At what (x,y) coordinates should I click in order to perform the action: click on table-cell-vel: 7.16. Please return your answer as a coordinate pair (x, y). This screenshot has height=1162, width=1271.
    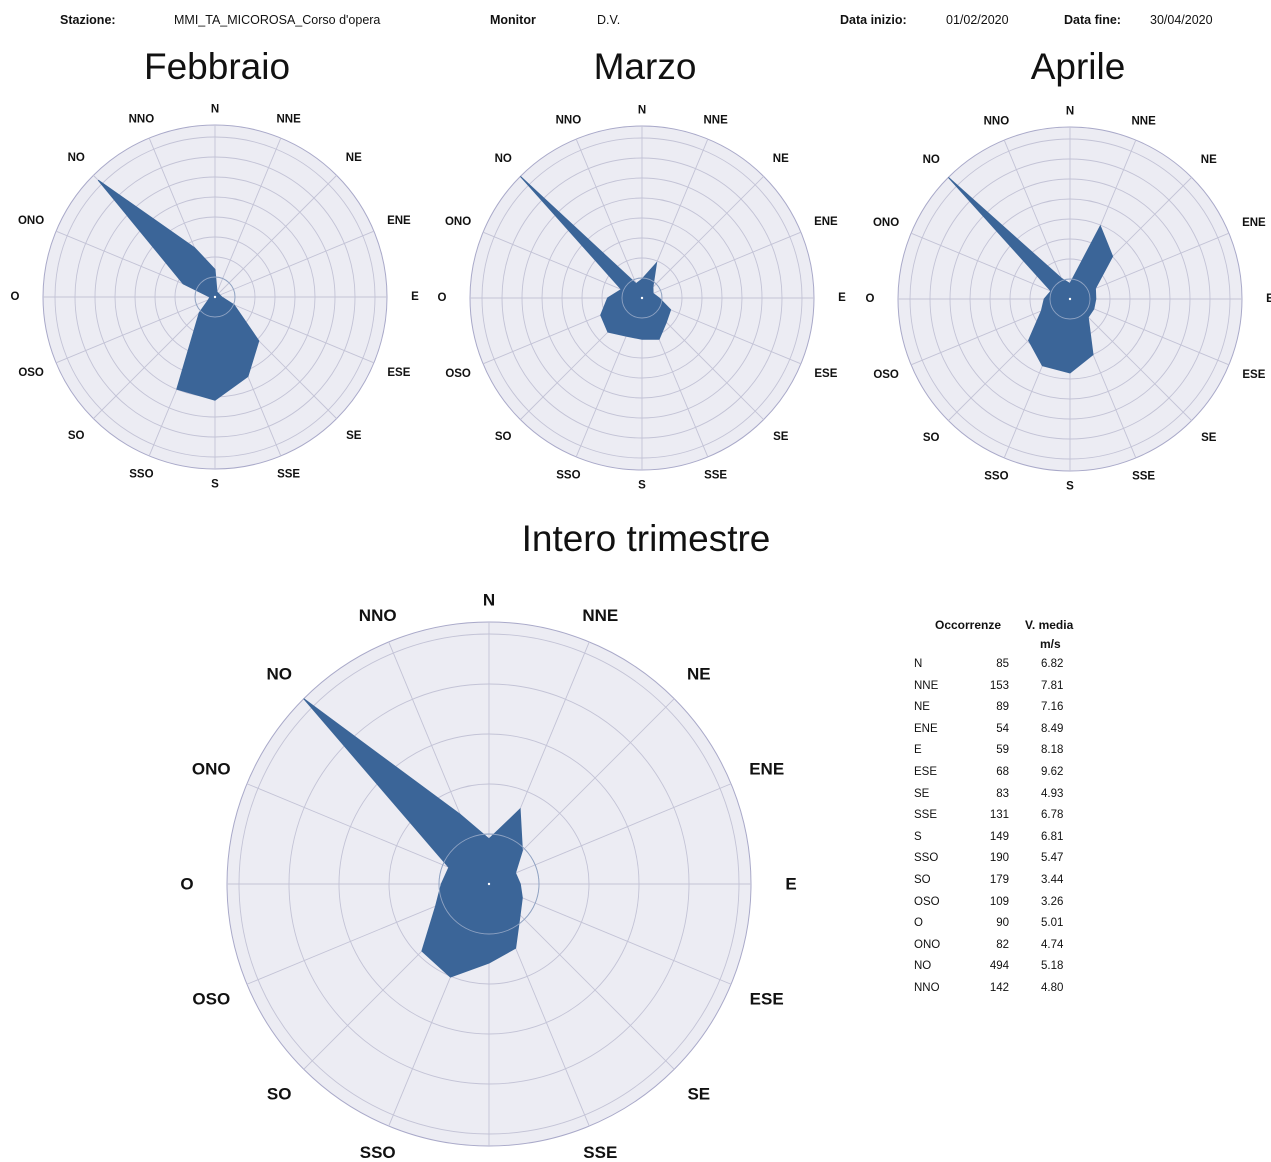
    Looking at the image, I should click on (1052, 707).